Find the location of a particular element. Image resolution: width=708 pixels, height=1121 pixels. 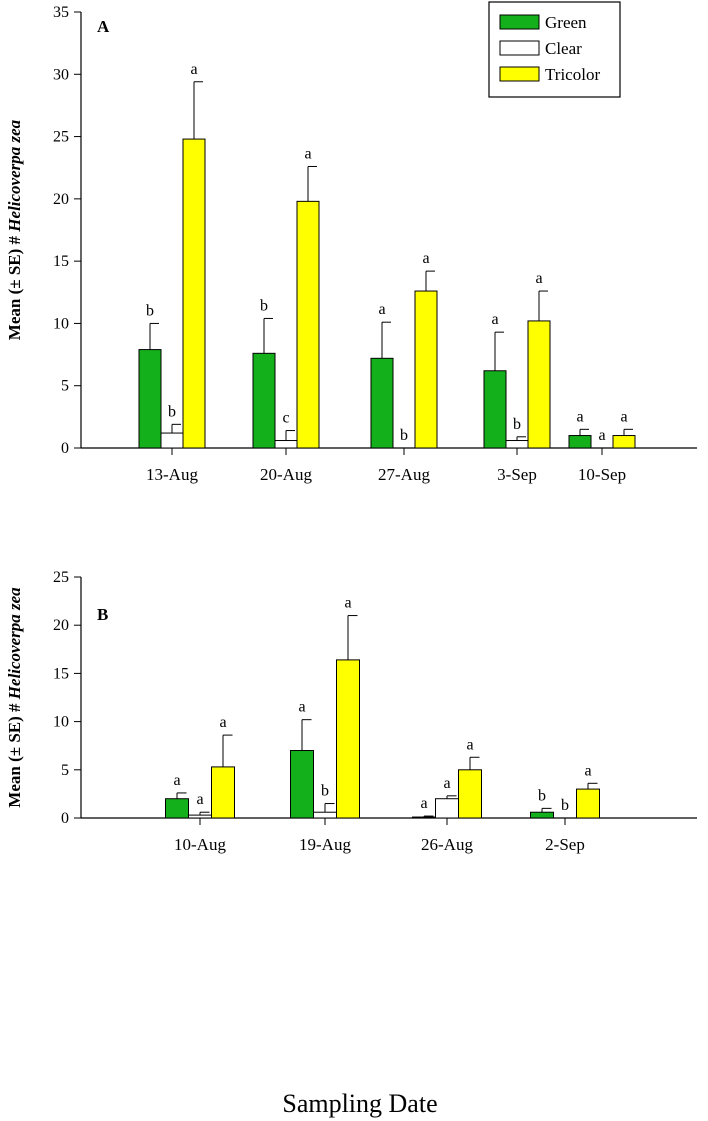

panel-a-y-tick-label: 10 is located at coordinates (61, 323).